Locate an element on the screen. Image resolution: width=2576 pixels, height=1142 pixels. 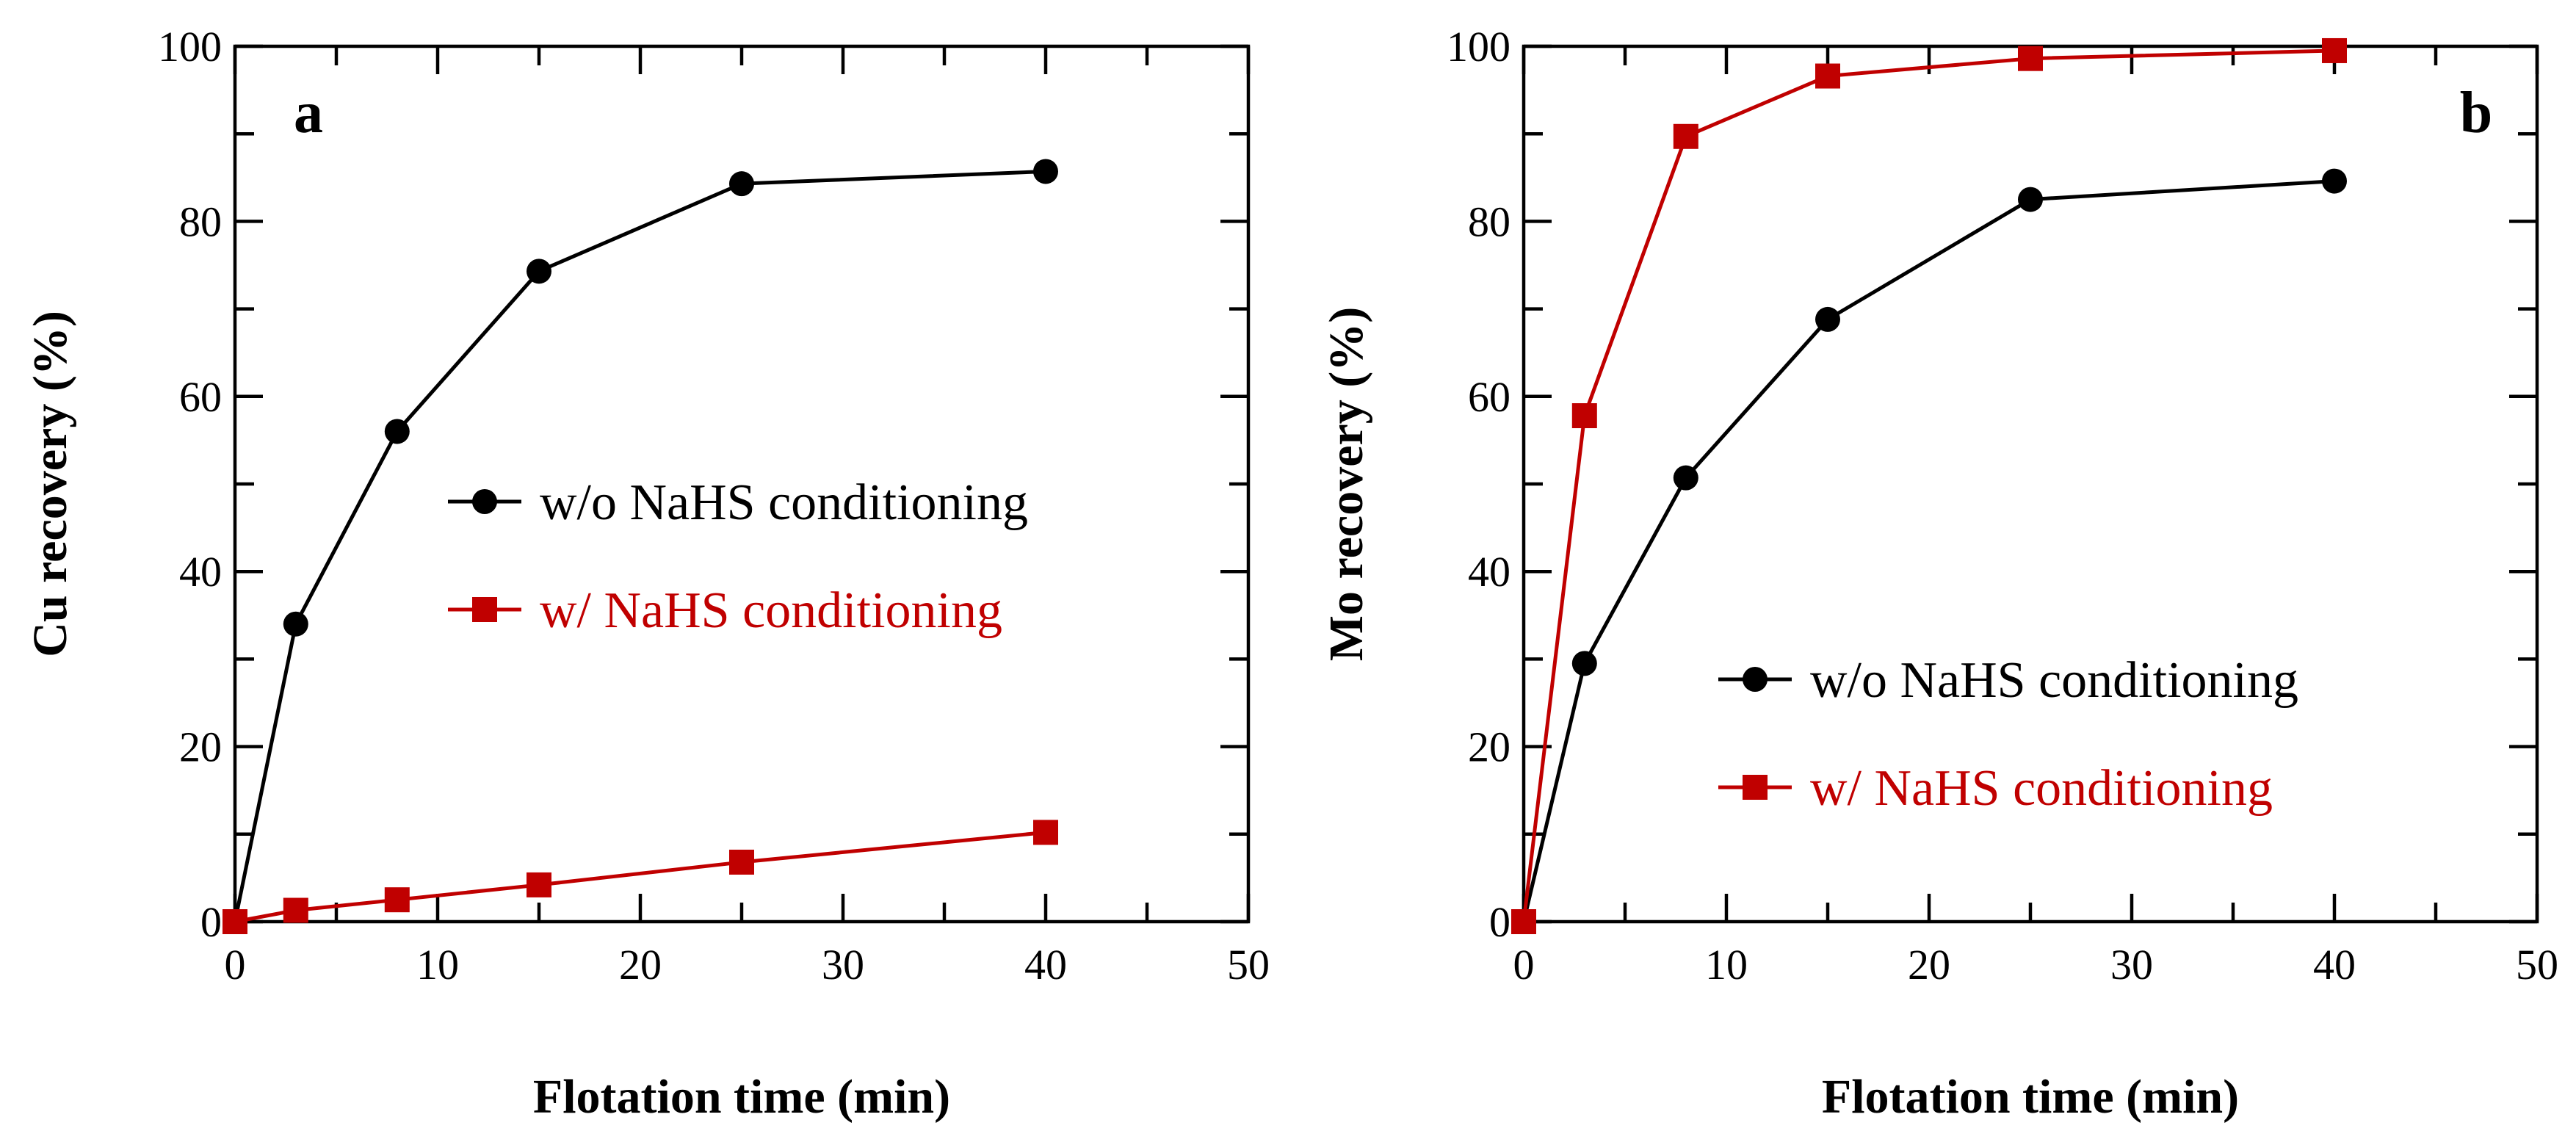
y-axis-title: Mo recovery (%) is located at coordinates (1346, 484).